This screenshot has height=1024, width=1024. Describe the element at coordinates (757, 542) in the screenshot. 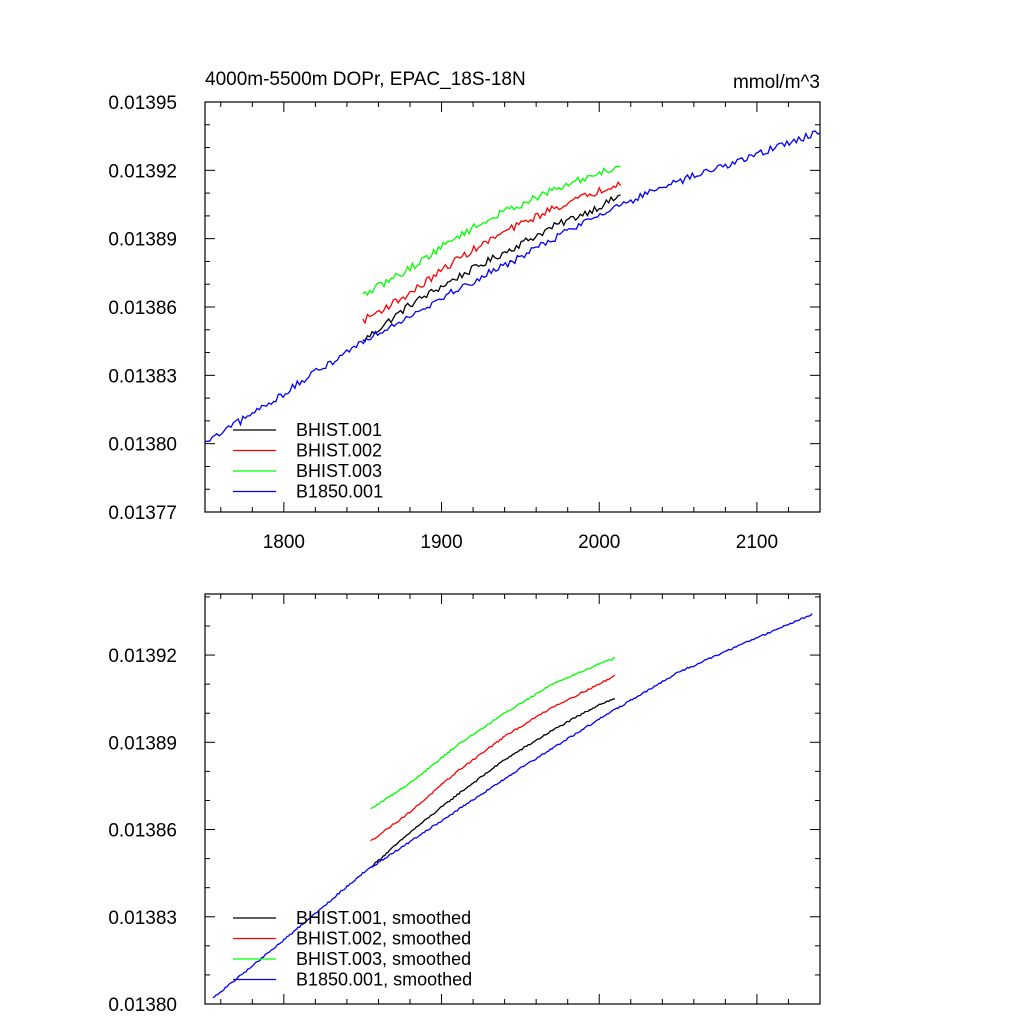

I see `x-tick-label: 2100` at that location.